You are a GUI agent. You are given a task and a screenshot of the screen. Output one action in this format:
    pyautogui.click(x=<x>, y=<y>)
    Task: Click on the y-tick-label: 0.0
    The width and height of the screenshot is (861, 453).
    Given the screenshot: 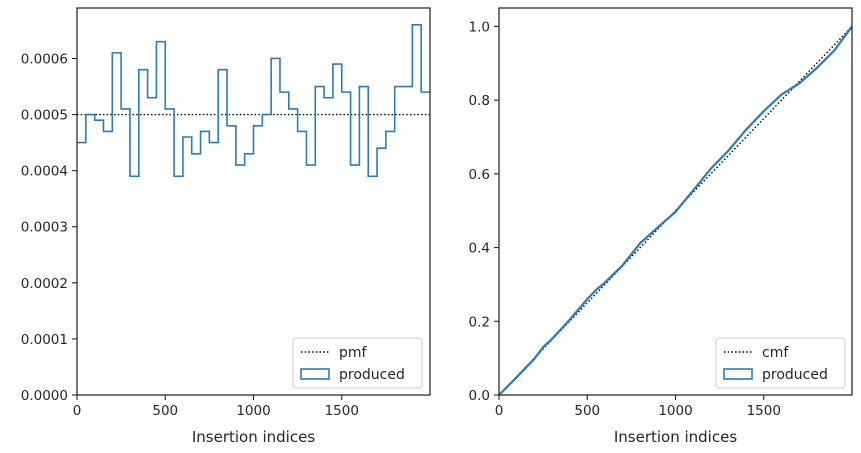 What is the action you would take?
    pyautogui.click(x=479, y=396)
    